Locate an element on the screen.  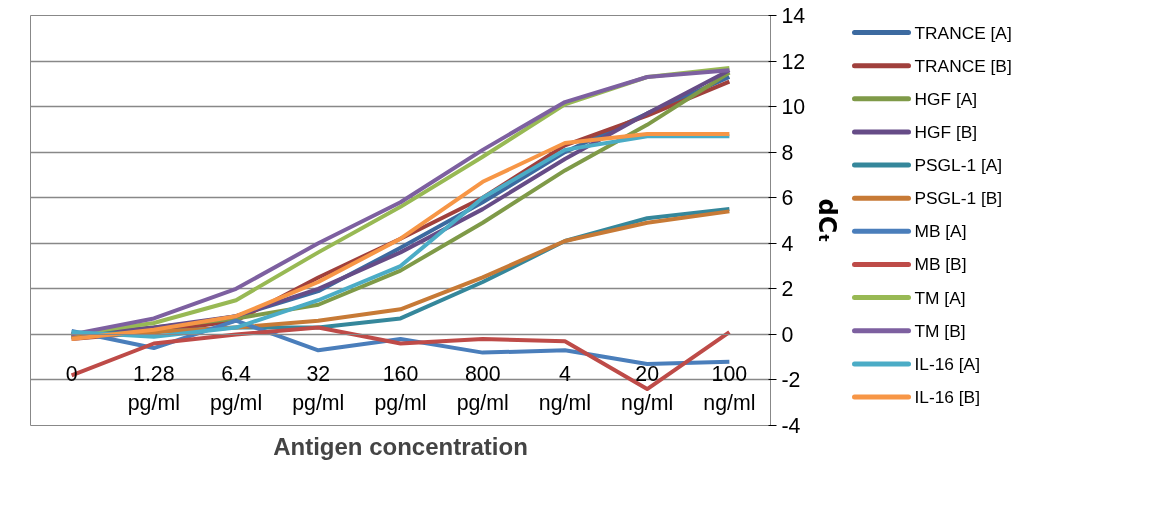
x-axis-title: Antigen concentration is located at coordinates (400, 446).